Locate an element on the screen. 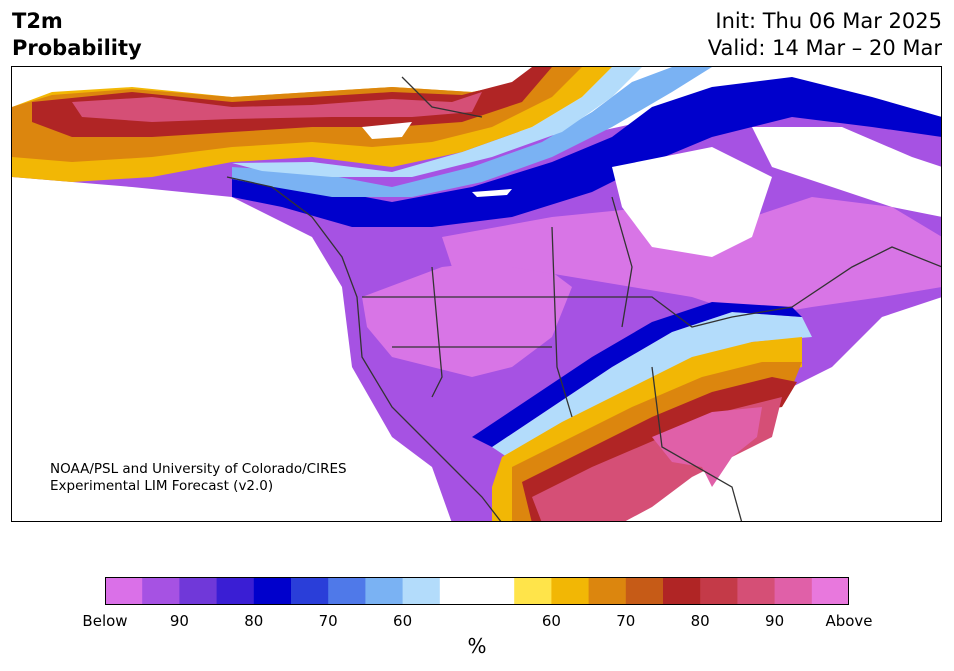 Image resolution: width=954 pixels, height=671 pixels. light-purple-region-canada is located at coordinates (691, 257).